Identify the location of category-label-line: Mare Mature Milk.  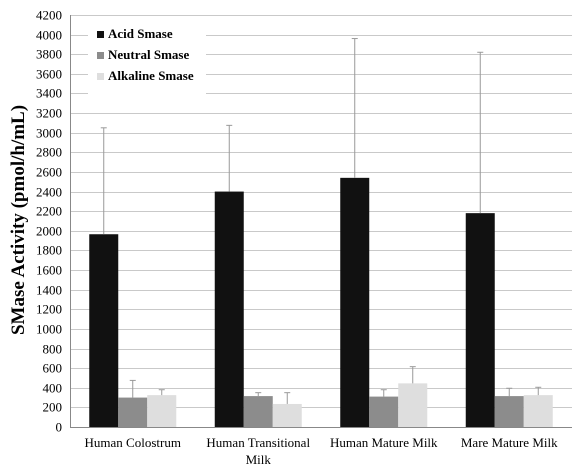
(509, 442).